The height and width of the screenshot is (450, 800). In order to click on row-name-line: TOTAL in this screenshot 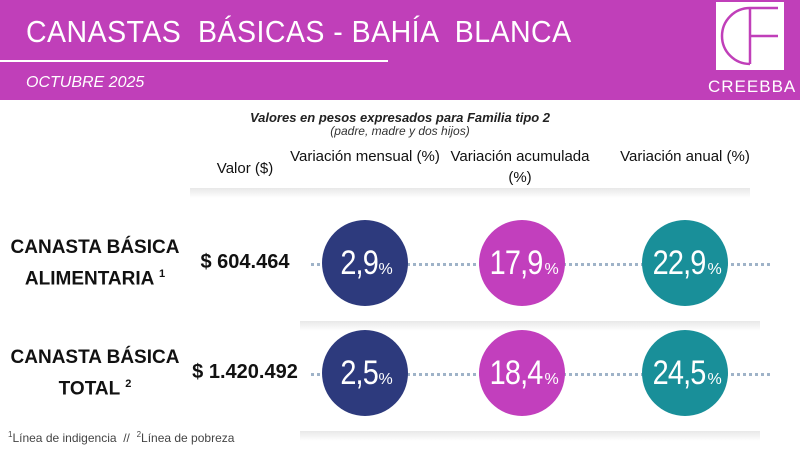, I will do `click(89, 389)`.